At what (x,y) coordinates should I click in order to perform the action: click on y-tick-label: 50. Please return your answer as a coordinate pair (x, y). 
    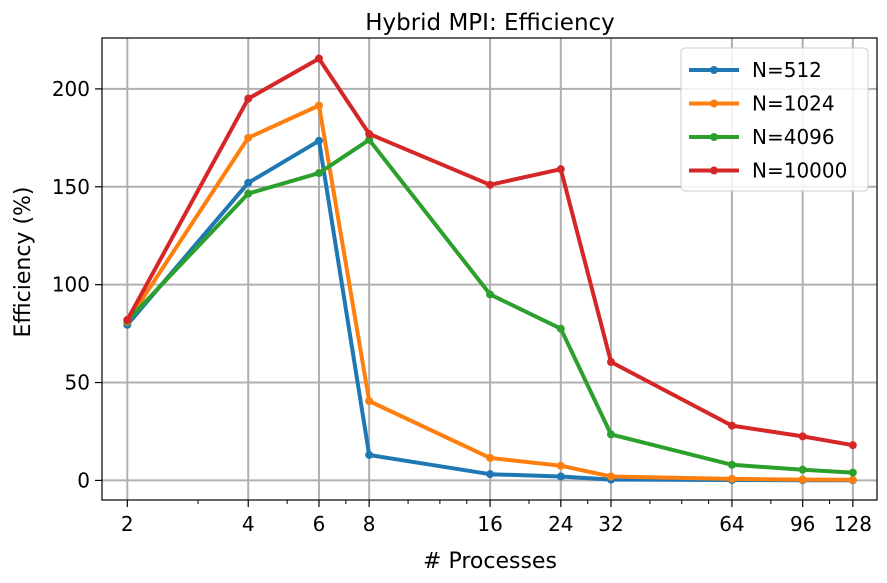
    Looking at the image, I should click on (77, 383).